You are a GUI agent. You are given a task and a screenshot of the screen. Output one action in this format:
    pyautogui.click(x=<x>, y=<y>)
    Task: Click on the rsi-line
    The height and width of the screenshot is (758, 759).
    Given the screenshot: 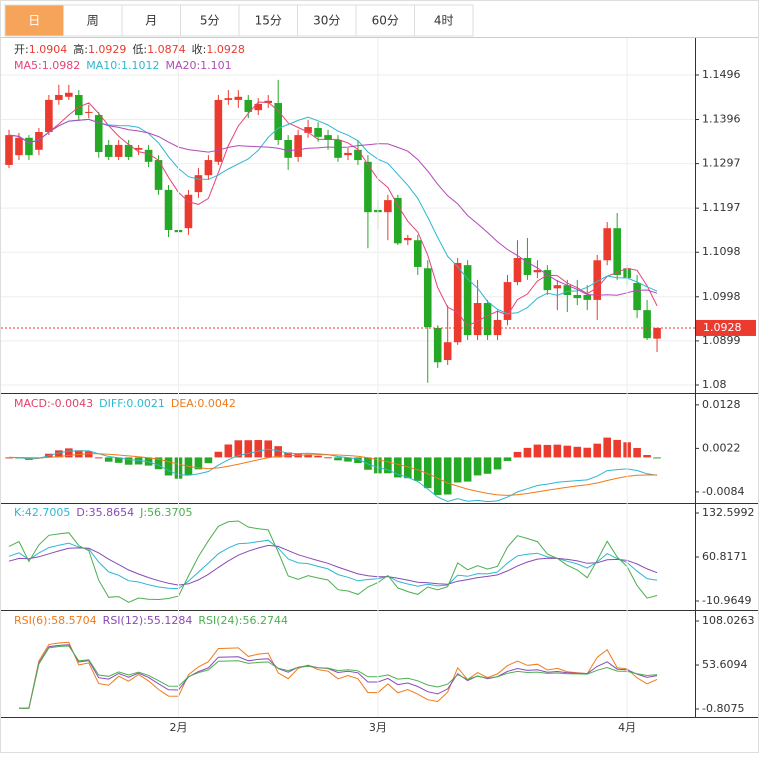 What is the action you would take?
    pyautogui.click(x=338, y=677)
    